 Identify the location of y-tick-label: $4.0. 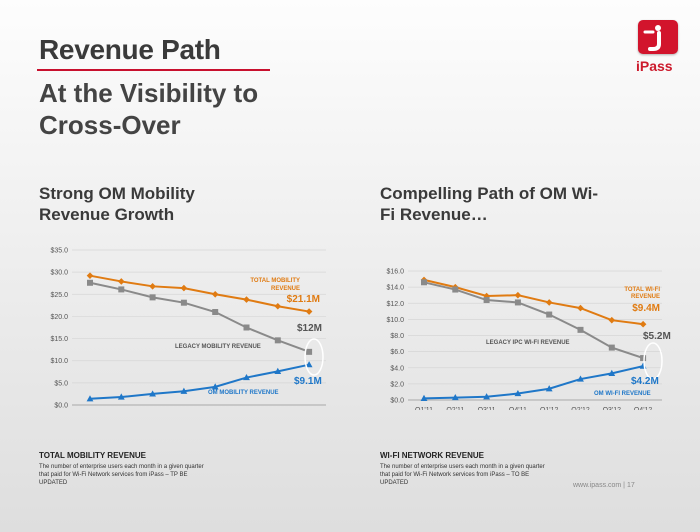
(397, 368).